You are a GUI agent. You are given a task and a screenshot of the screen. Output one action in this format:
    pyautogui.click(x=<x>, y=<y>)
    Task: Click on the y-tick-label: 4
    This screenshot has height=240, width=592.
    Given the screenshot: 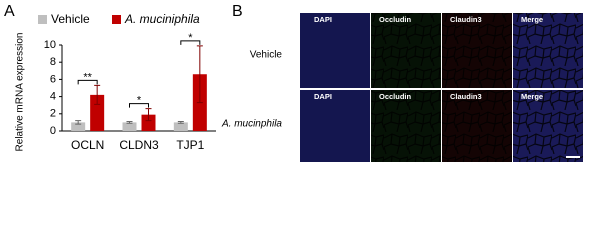 What is the action you would take?
    pyautogui.click(x=53, y=97)
    